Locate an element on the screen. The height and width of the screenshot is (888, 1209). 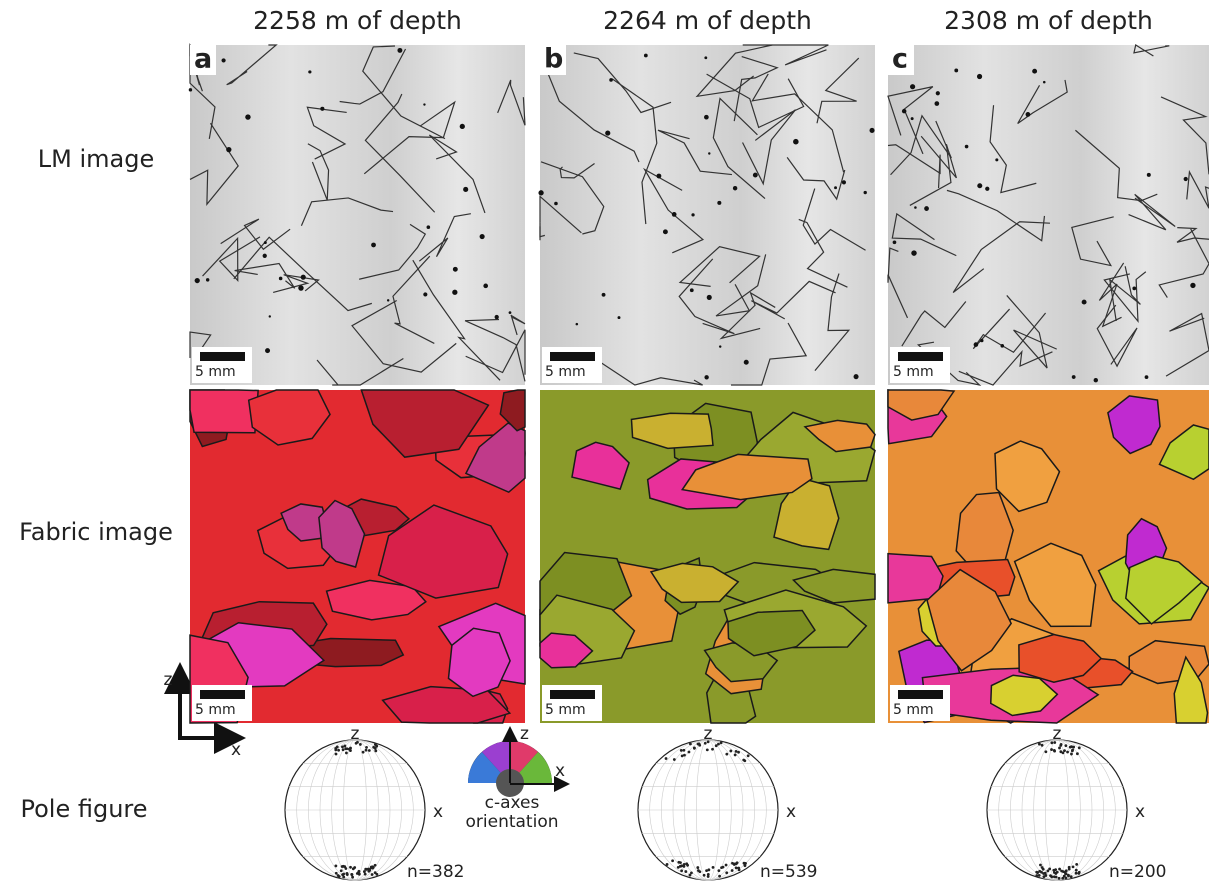
column-header: 2258 m of depth is located at coordinates (357, 20).